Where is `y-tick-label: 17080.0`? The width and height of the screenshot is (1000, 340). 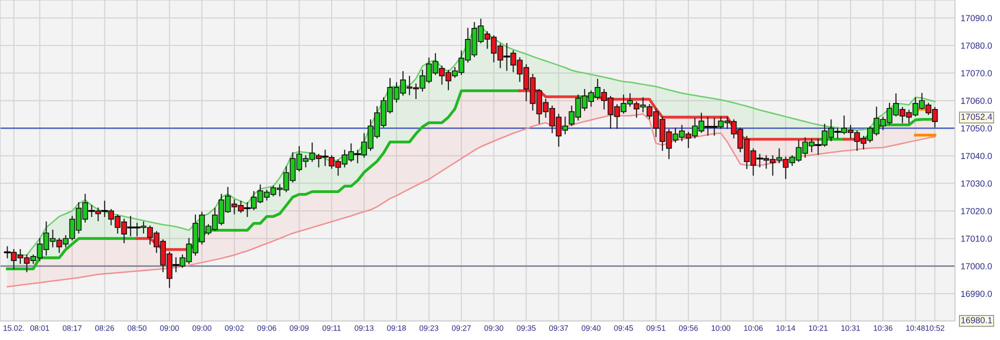 y-tick-label: 17080.0 is located at coordinates (976, 45).